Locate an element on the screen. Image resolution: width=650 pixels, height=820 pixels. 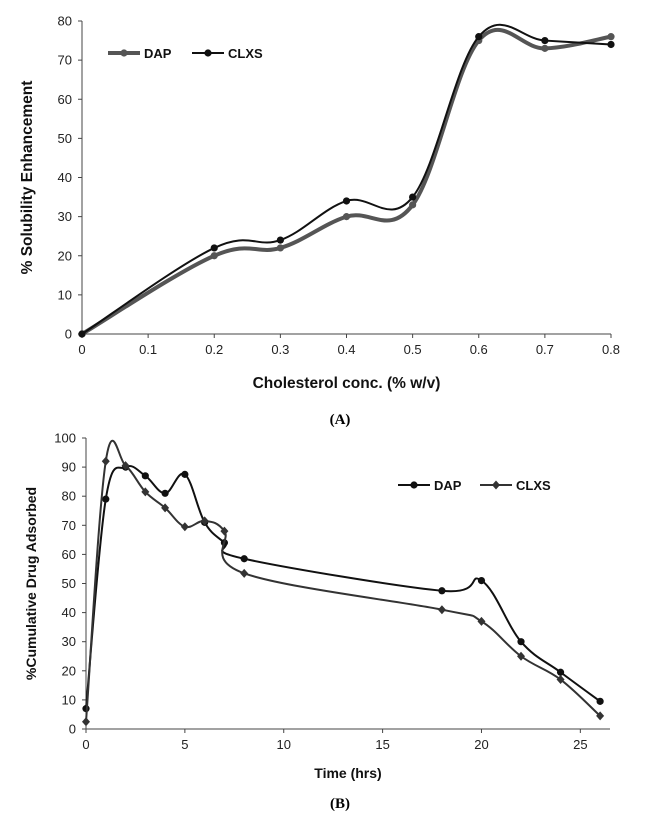
x-axis-title: Cholesterol conc. (% w/v) is located at coordinates (347, 383).